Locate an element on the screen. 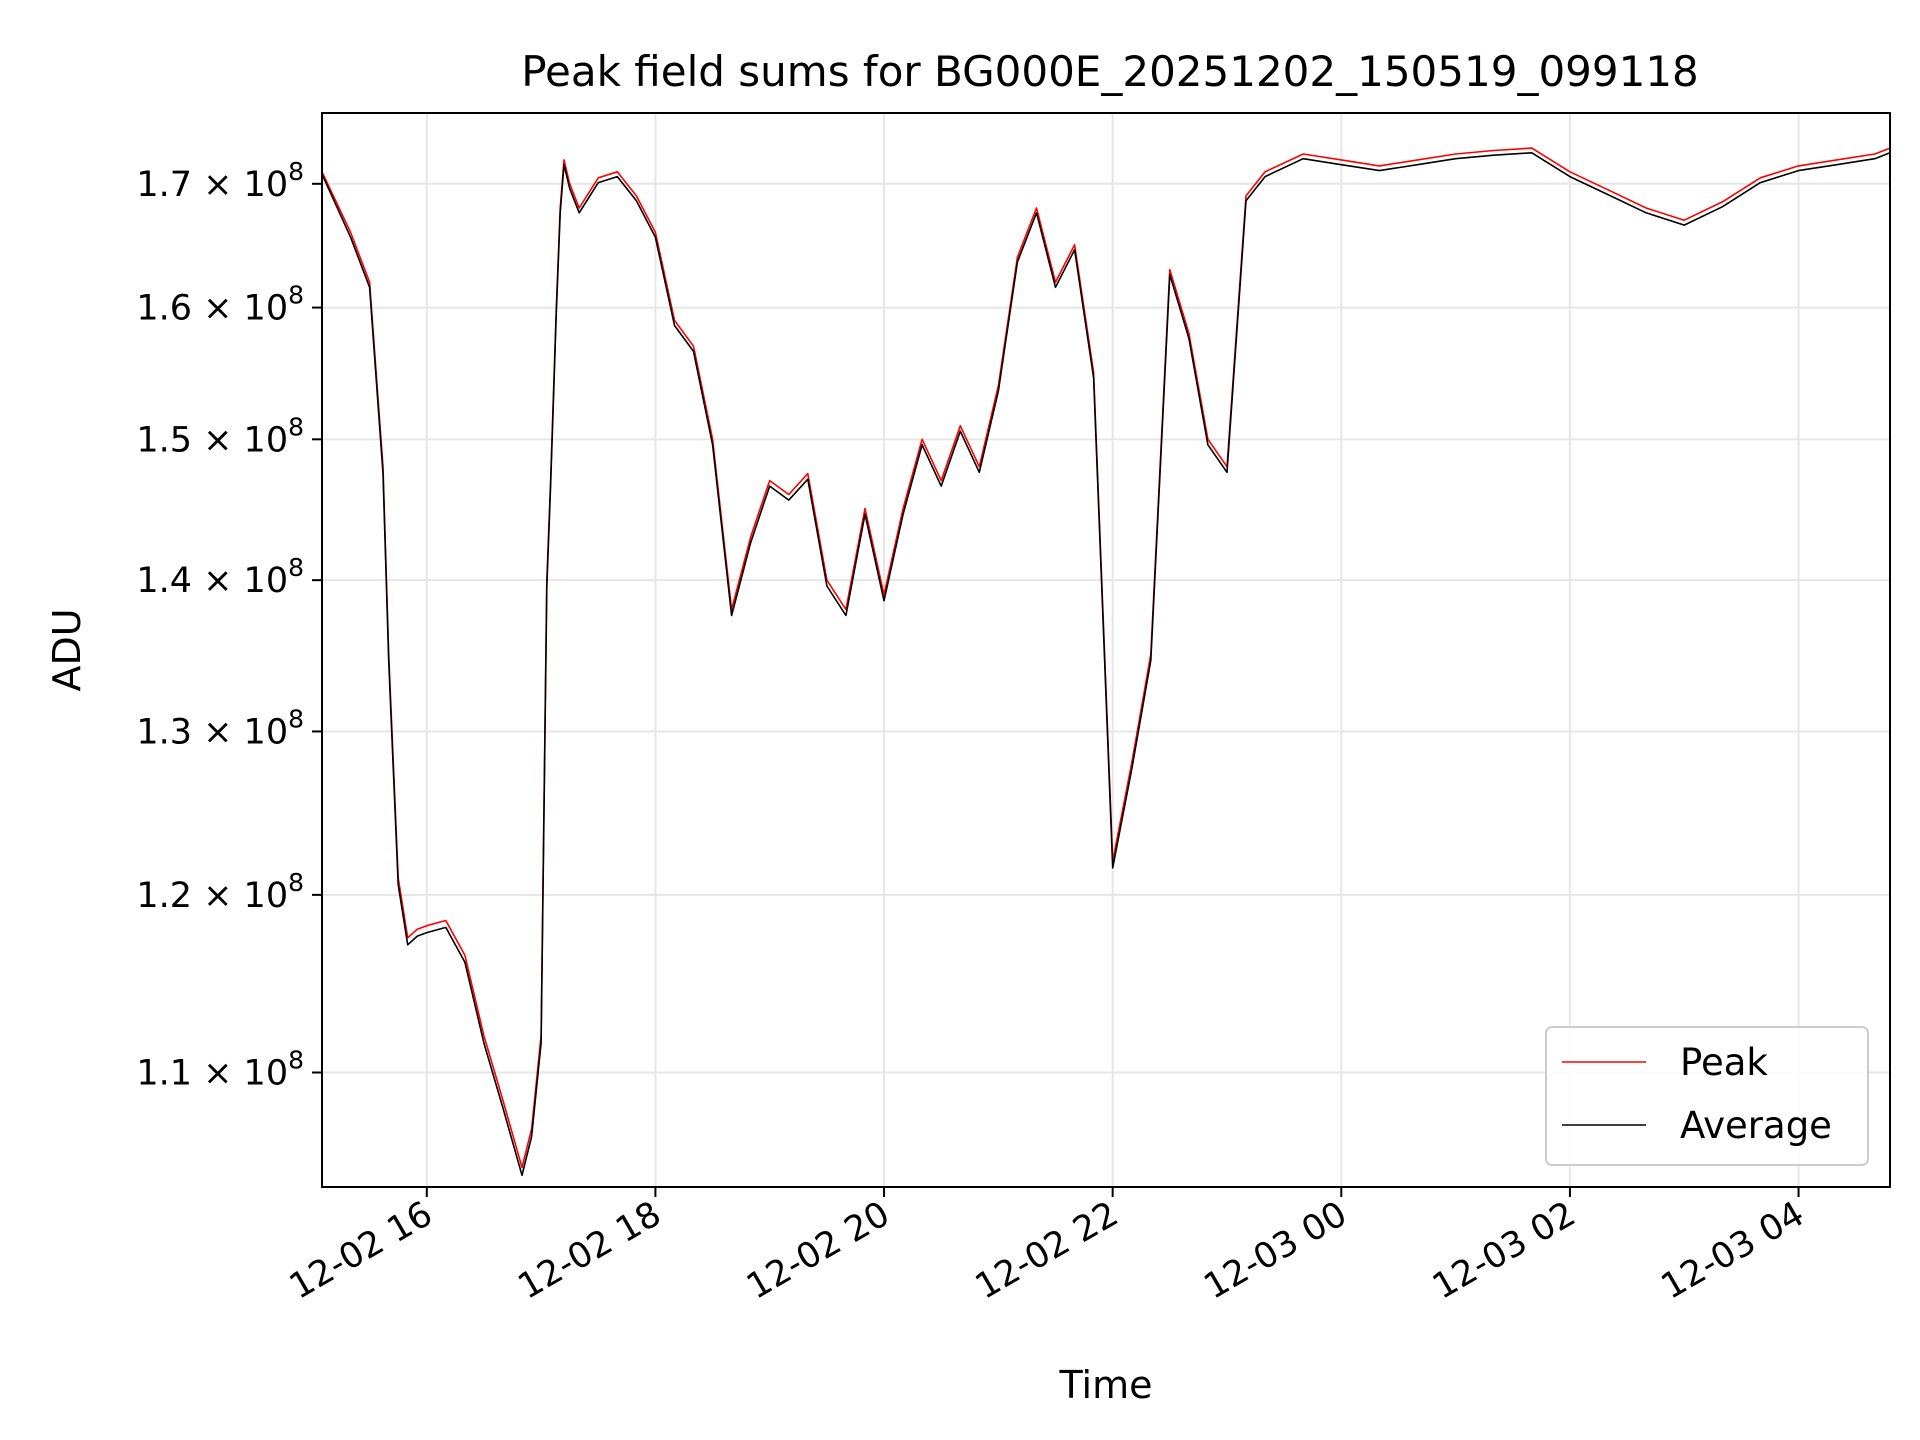  y-tick-label: 1.6 × 108 is located at coordinates (220, 305).